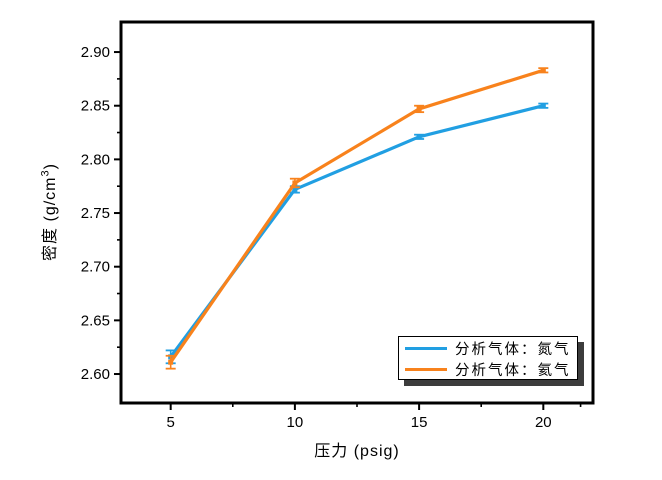 The height and width of the screenshot is (480, 662). I want to click on legend-line-sample-helium, so click(426, 369).